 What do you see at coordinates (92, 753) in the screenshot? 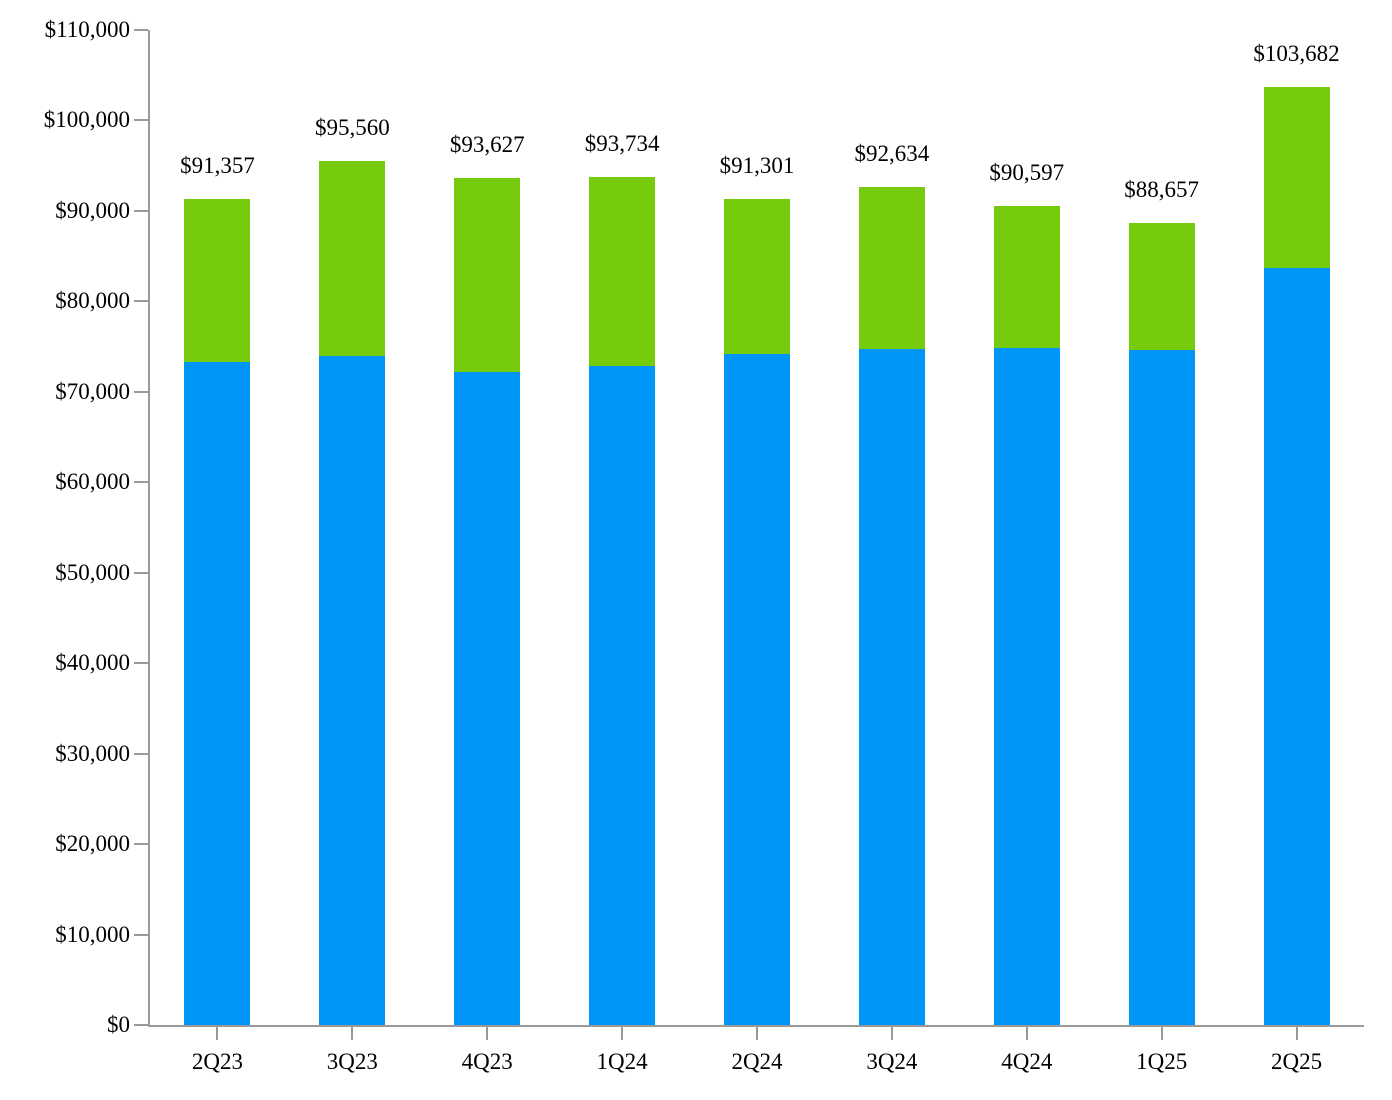
I see `y-tick-label: $30,000` at bounding box center [92, 753].